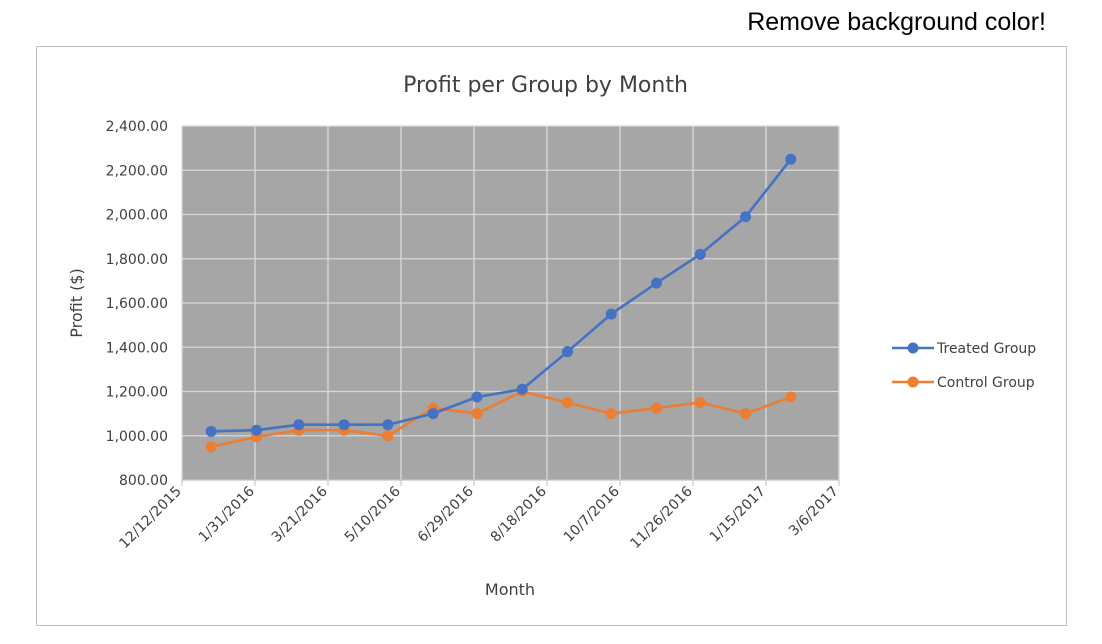 The image size is (1102, 644). I want to click on y-tick-label: 800.00, so click(143, 481).